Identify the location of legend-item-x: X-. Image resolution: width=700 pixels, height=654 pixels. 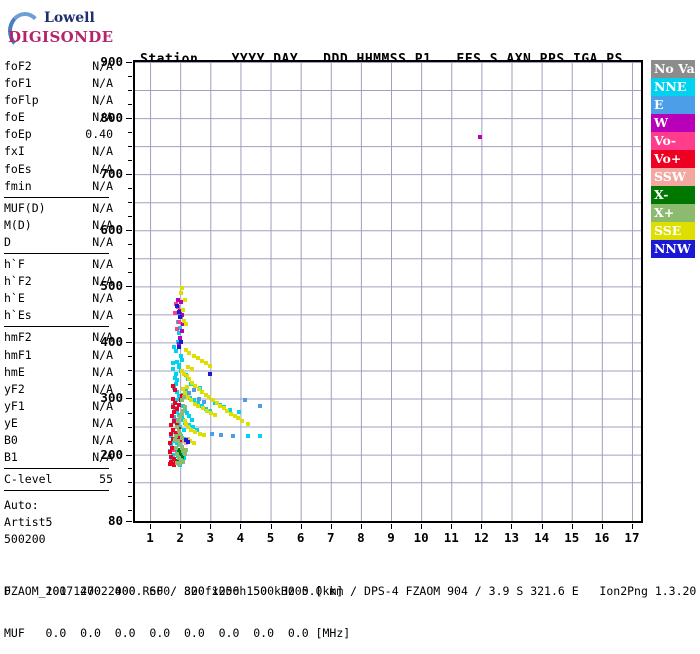
(673, 195).